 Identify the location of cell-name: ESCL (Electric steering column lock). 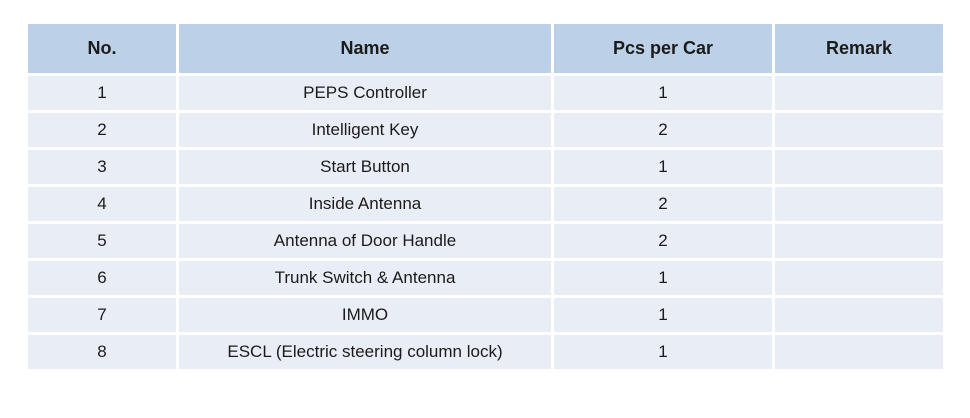
(365, 352).